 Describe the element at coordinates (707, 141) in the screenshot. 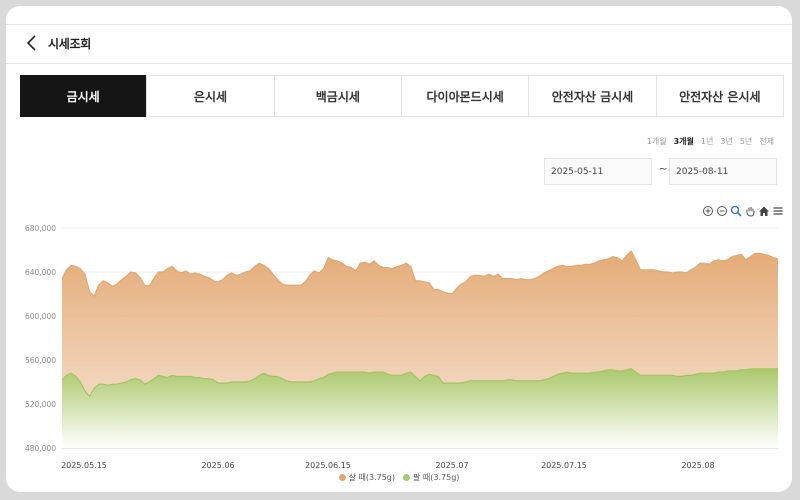

I see `period-1-year: 1년` at that location.